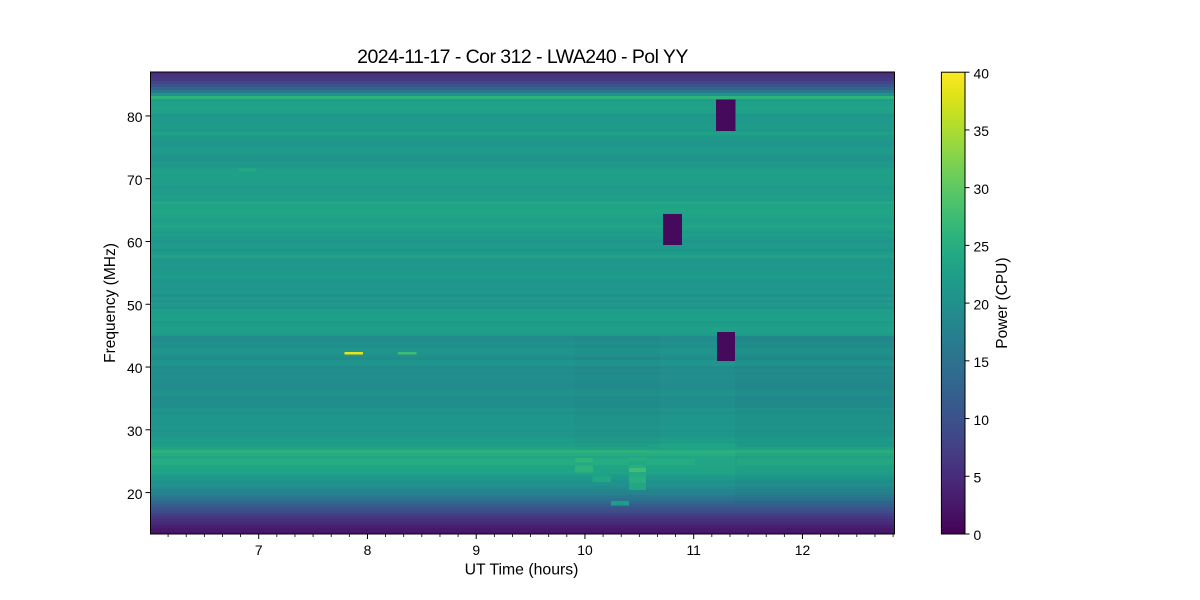 This screenshot has width=1200, height=600. I want to click on svg-text: Frequency (MHz), so click(110, 303).